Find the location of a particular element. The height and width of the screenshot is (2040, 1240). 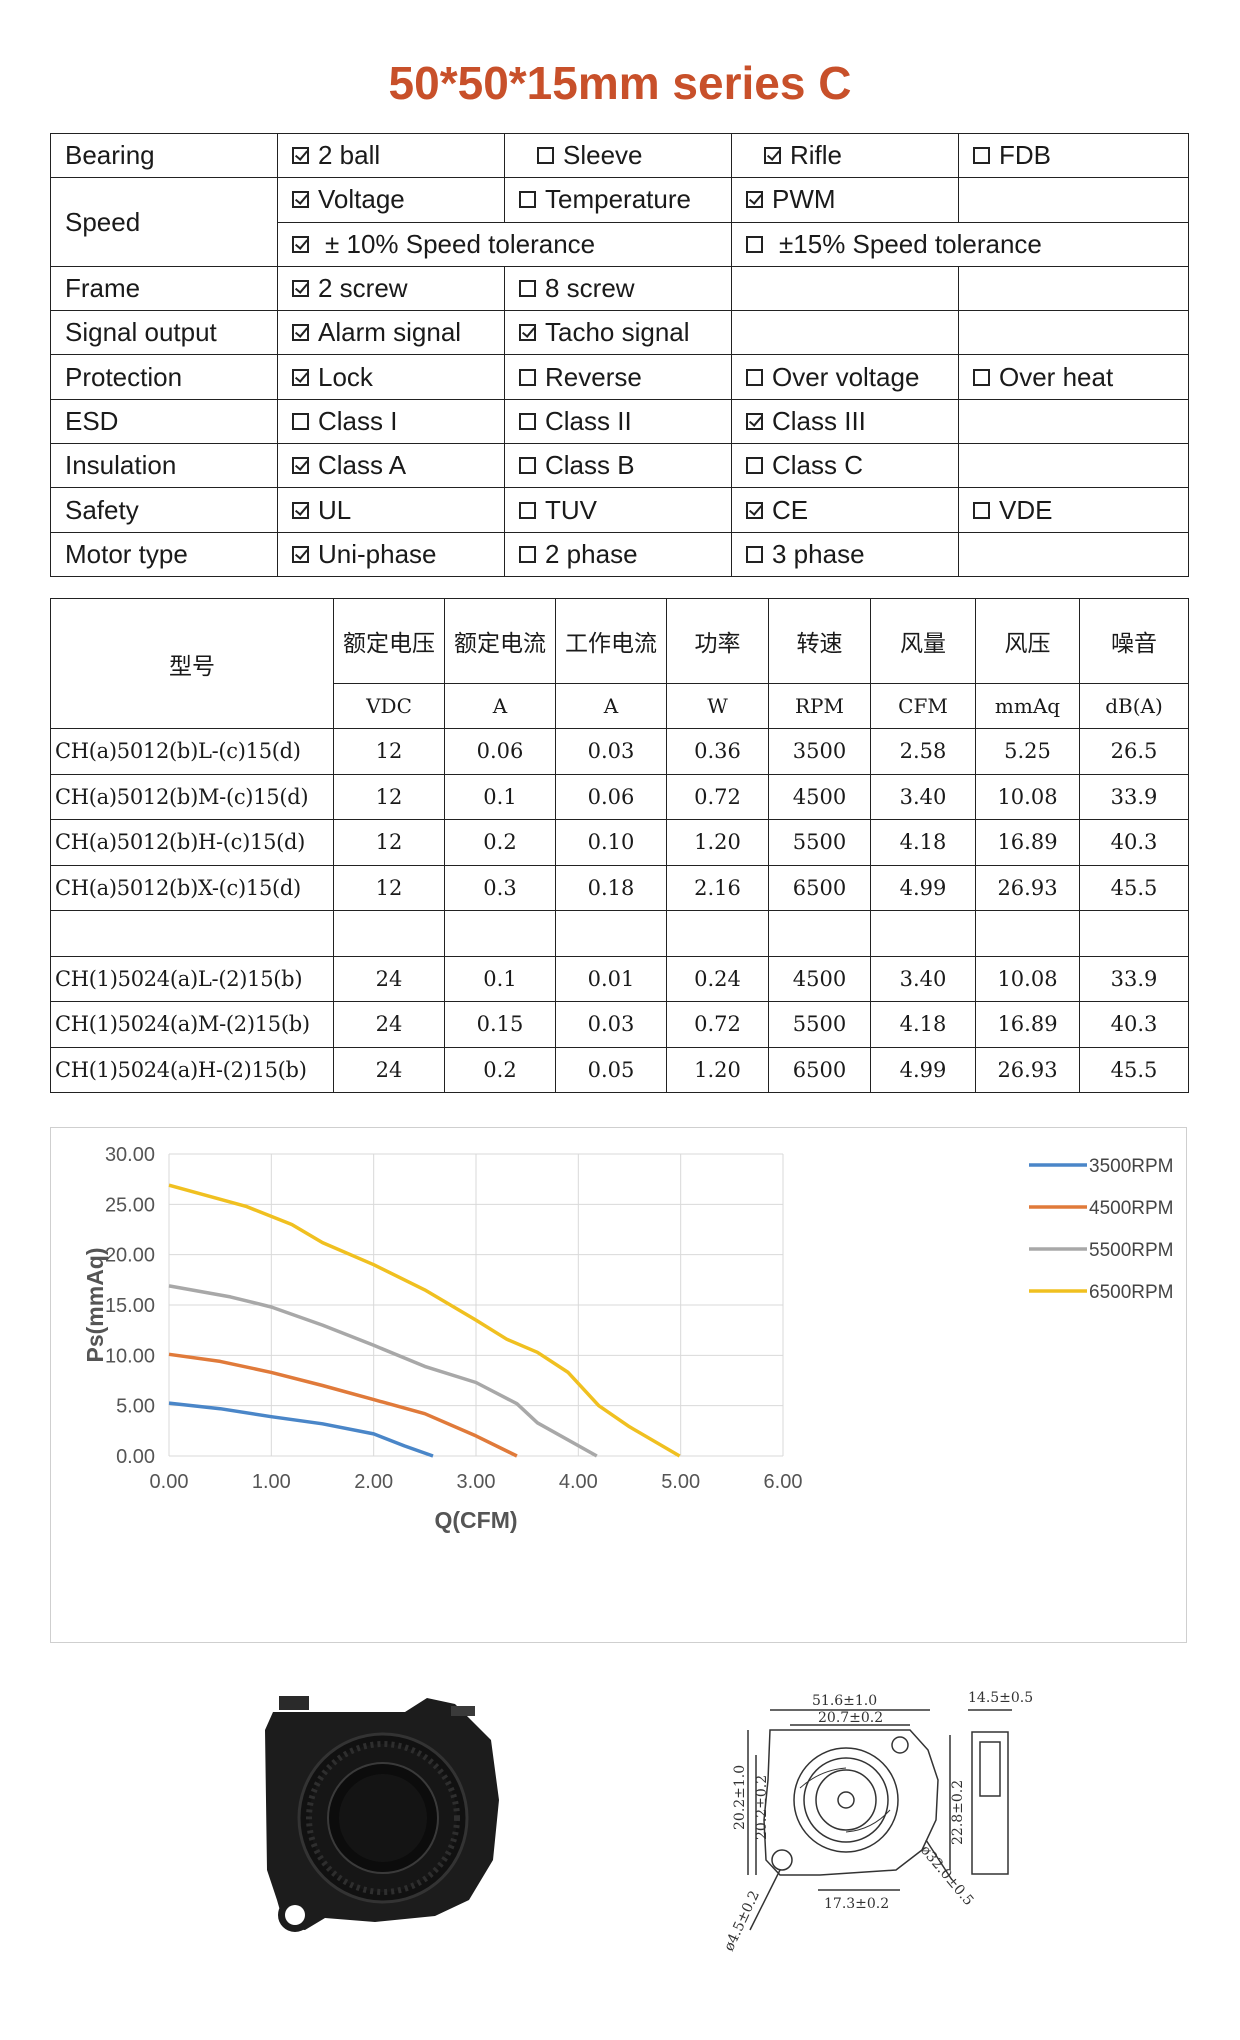

row-motor-type: Motor type Uni-phase 2 phase 3 phase is located at coordinates (619, 554).